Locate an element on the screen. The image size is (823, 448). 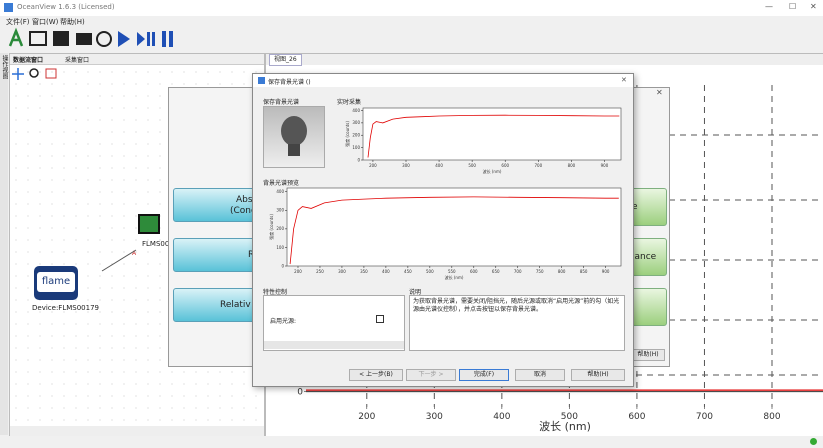
option-button: e is located at coordinates (648, 207).